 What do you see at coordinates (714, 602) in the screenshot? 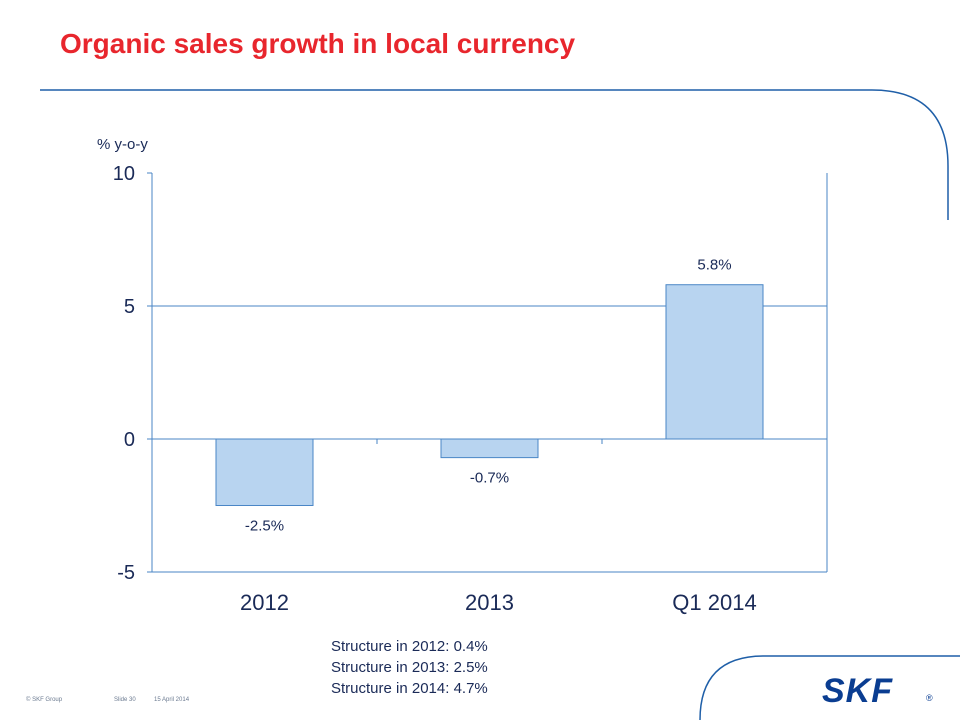
I see `x-tick-label: Q1 2014` at bounding box center [714, 602].